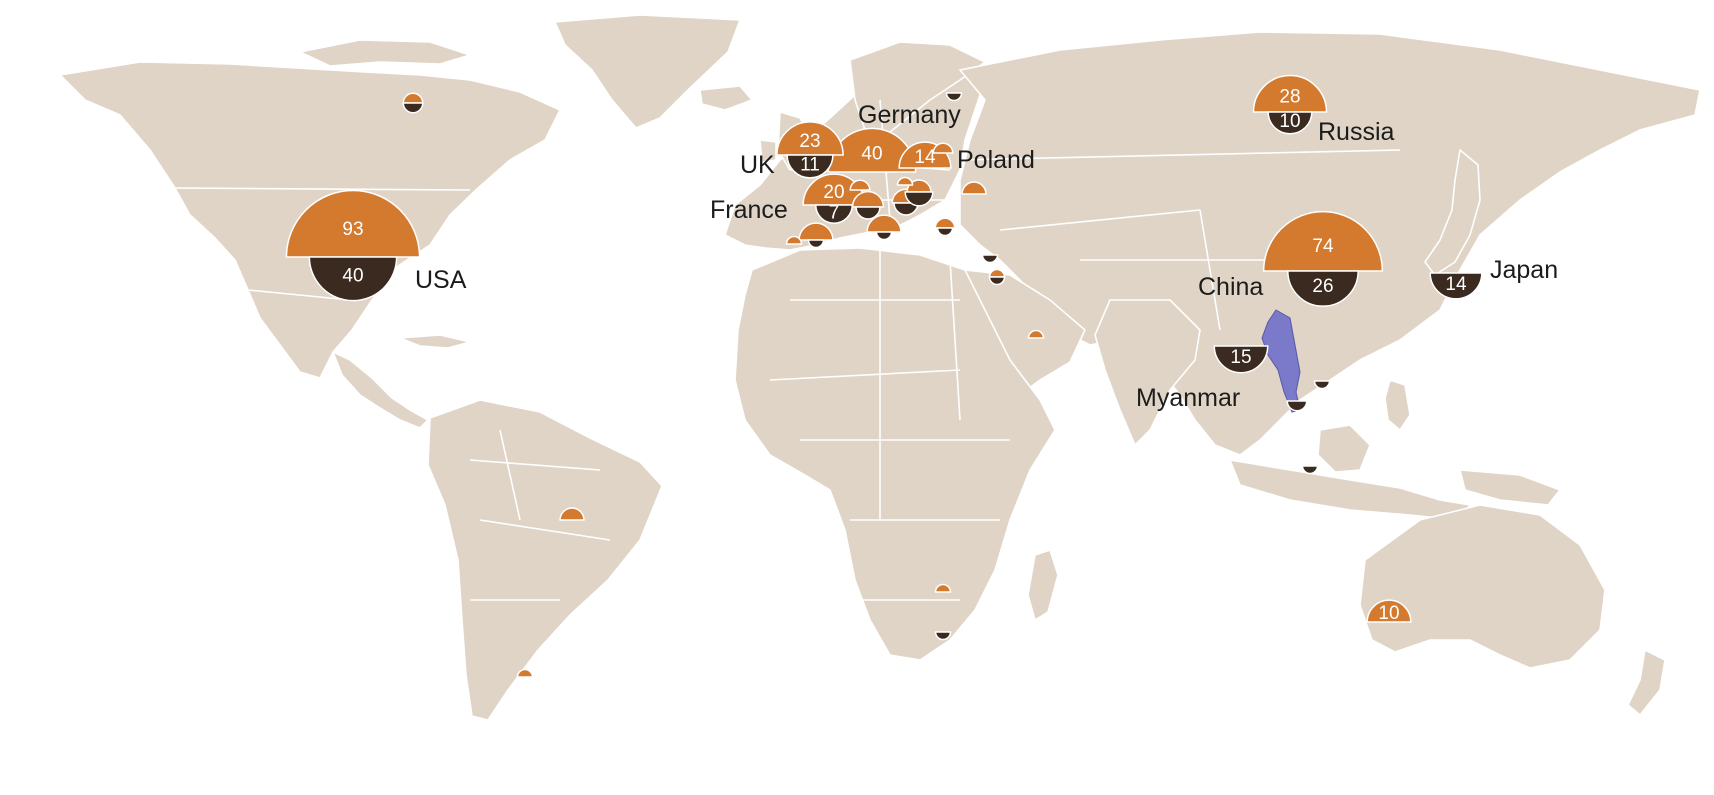 Image resolution: width=1714 pixels, height=795 pixels. What do you see at coordinates (1646, 682) in the screenshot?
I see `land-new-zealand` at bounding box center [1646, 682].